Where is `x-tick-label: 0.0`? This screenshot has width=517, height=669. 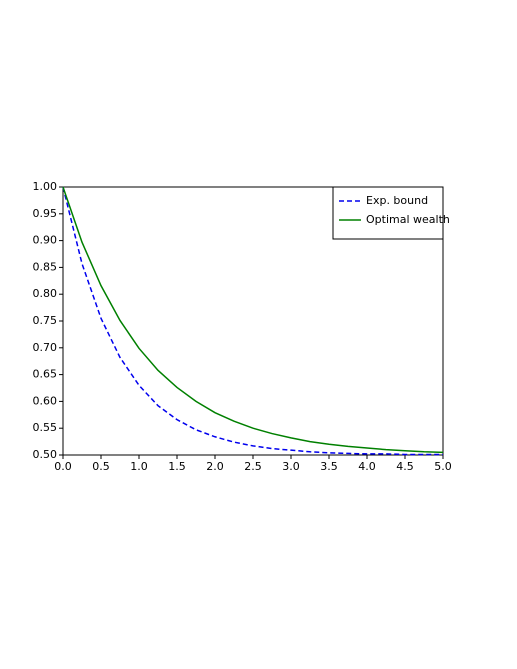 x-tick-label: 0.0 is located at coordinates (63, 466).